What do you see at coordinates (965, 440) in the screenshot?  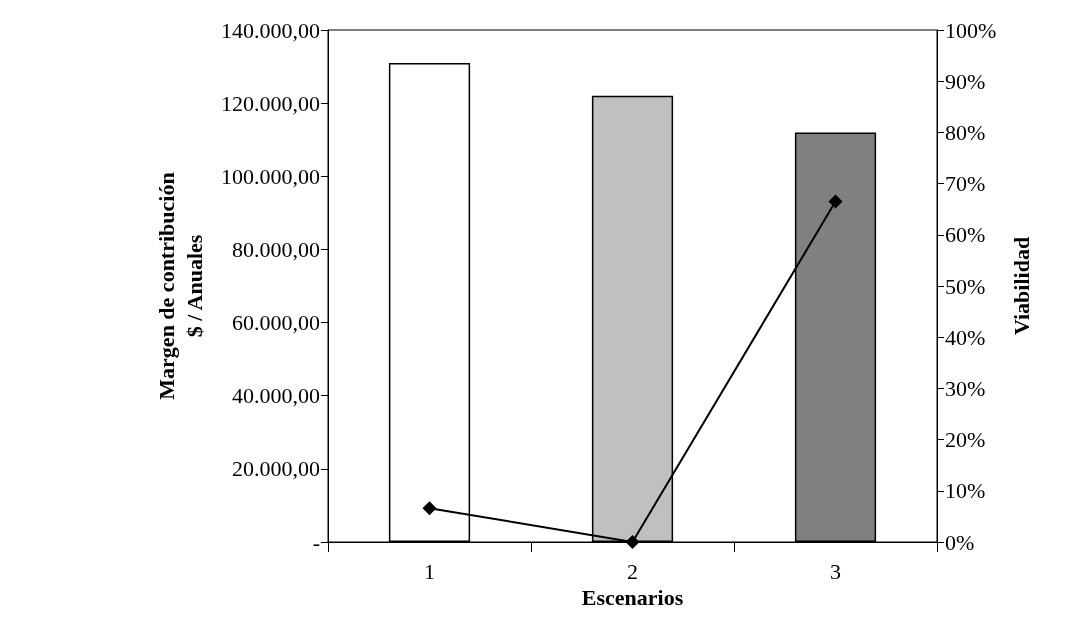 I see `y2-tick-label: 20%` at bounding box center [965, 440].